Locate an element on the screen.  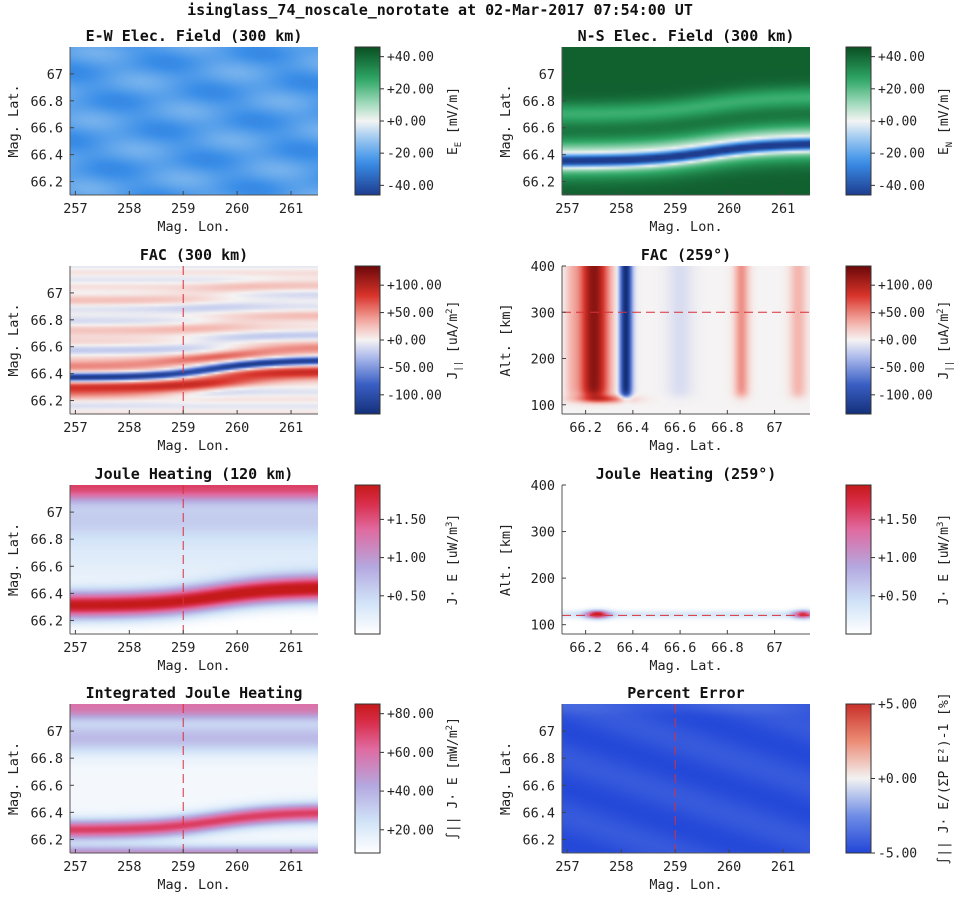
colorbar-tick-label: +1.00 is located at coordinates (897, 558).